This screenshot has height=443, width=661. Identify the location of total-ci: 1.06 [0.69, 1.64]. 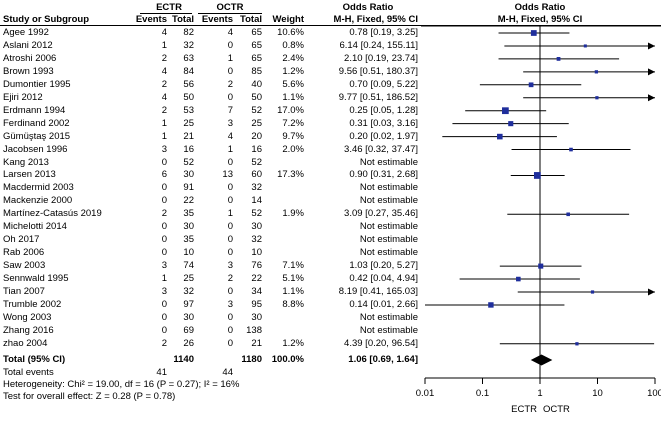
(383, 359).